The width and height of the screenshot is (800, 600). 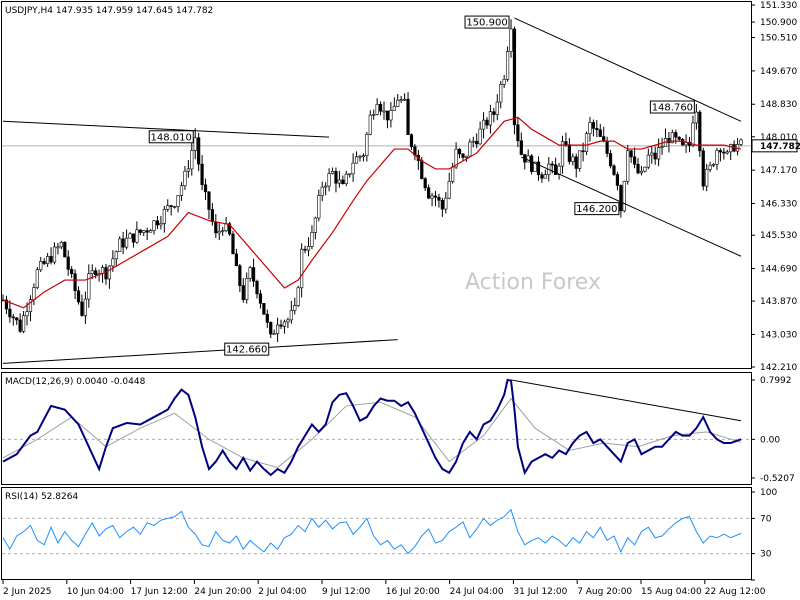 What do you see at coordinates (778, 302) in the screenshot?
I see `price-tick-label: 143.870` at bounding box center [778, 302].